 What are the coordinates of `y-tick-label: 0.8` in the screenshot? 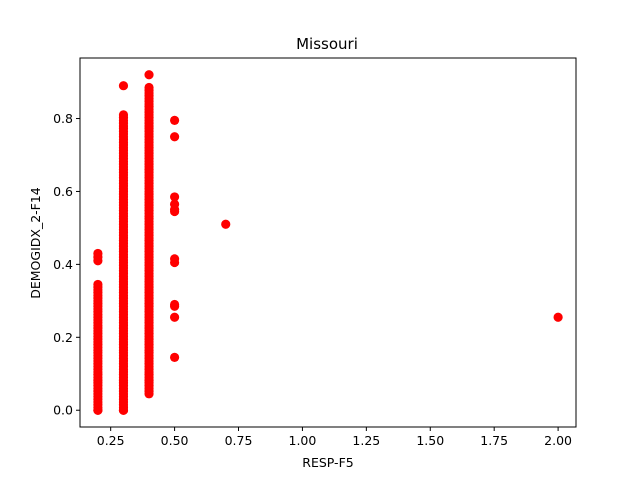 It's located at (63, 118).